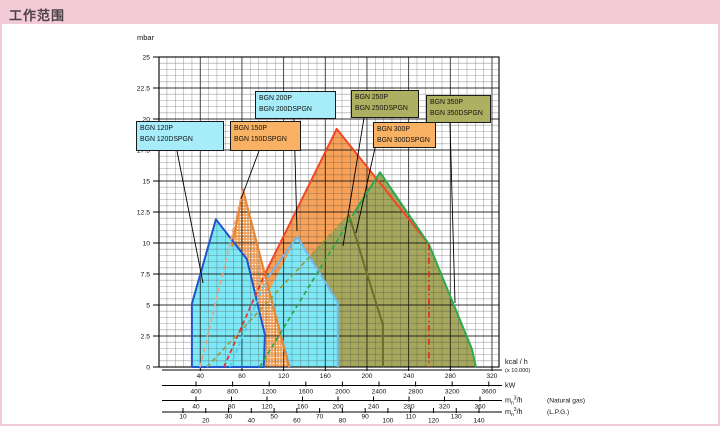 The image size is (720, 426). I want to click on range-border-350p, so click(415, 269).